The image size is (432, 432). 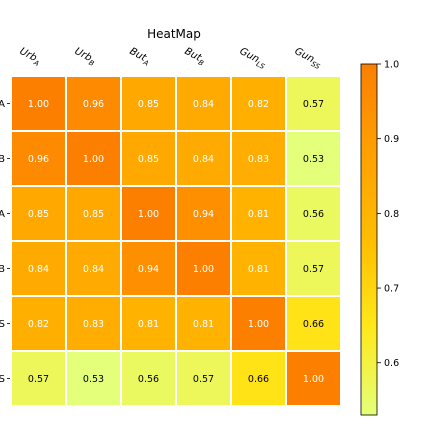 What do you see at coordinates (391, 363) in the screenshot?
I see `colorbar-tick-label: 0.6` at bounding box center [391, 363].